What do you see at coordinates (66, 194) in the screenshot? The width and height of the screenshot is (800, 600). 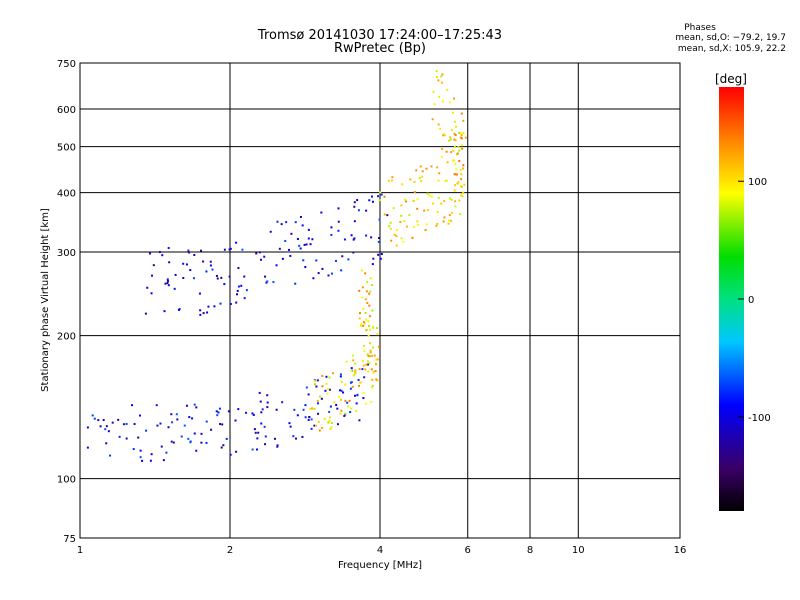 I see `y-tick-label: 400` at bounding box center [66, 194].